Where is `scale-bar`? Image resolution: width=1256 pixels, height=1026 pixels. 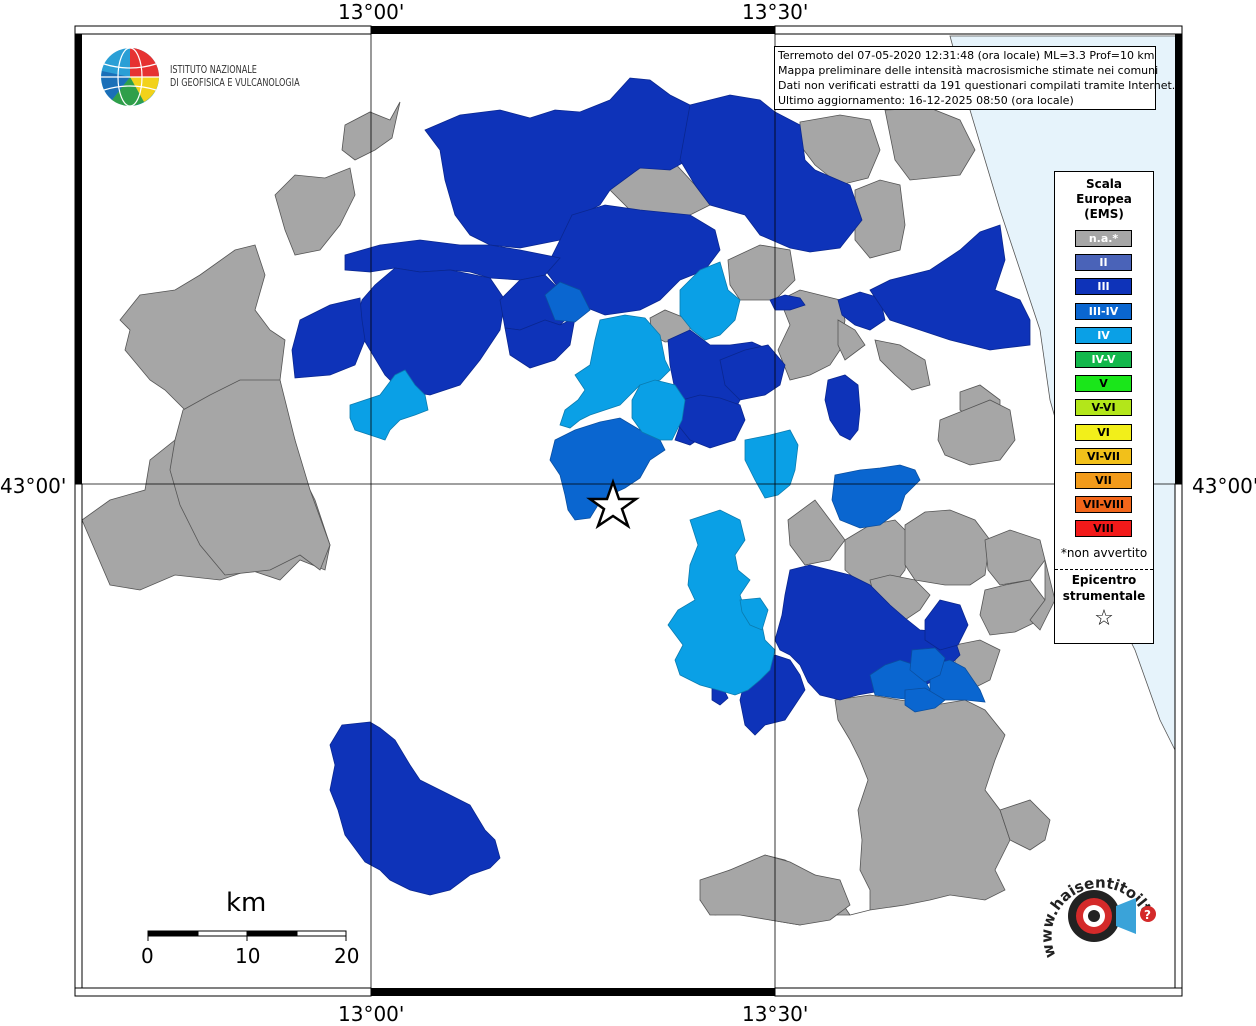
scale-bar is located at coordinates (247, 935).